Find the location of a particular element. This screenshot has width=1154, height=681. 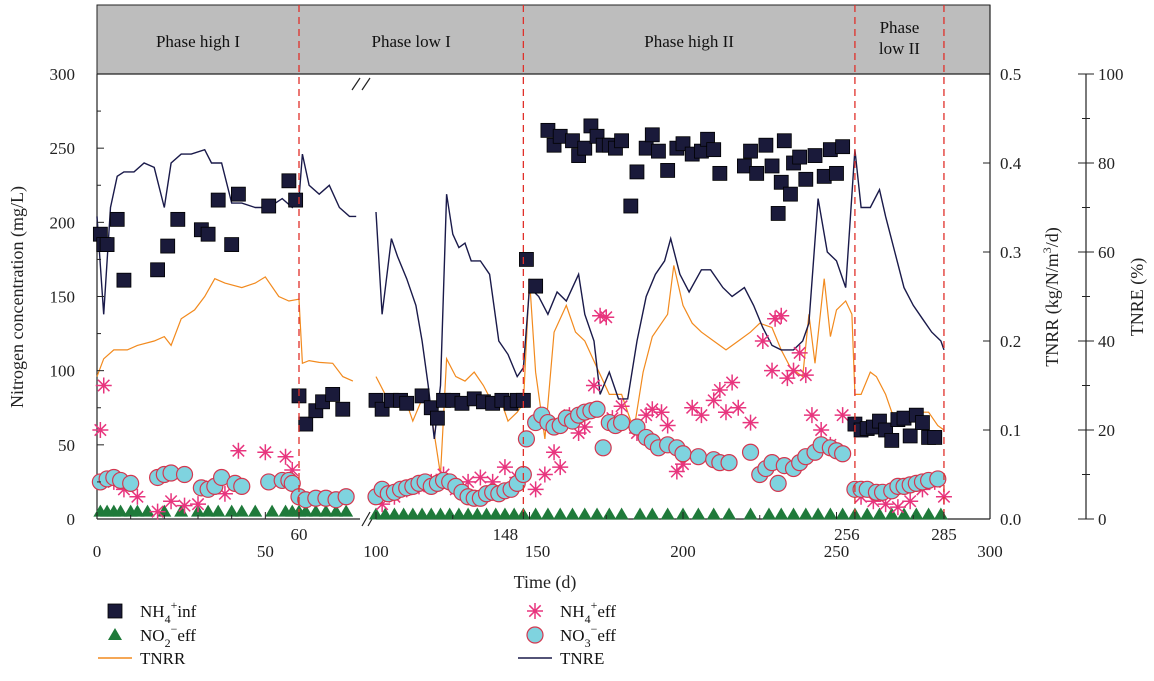

x-axis-label: Time (d) is located at coordinates (545, 582).